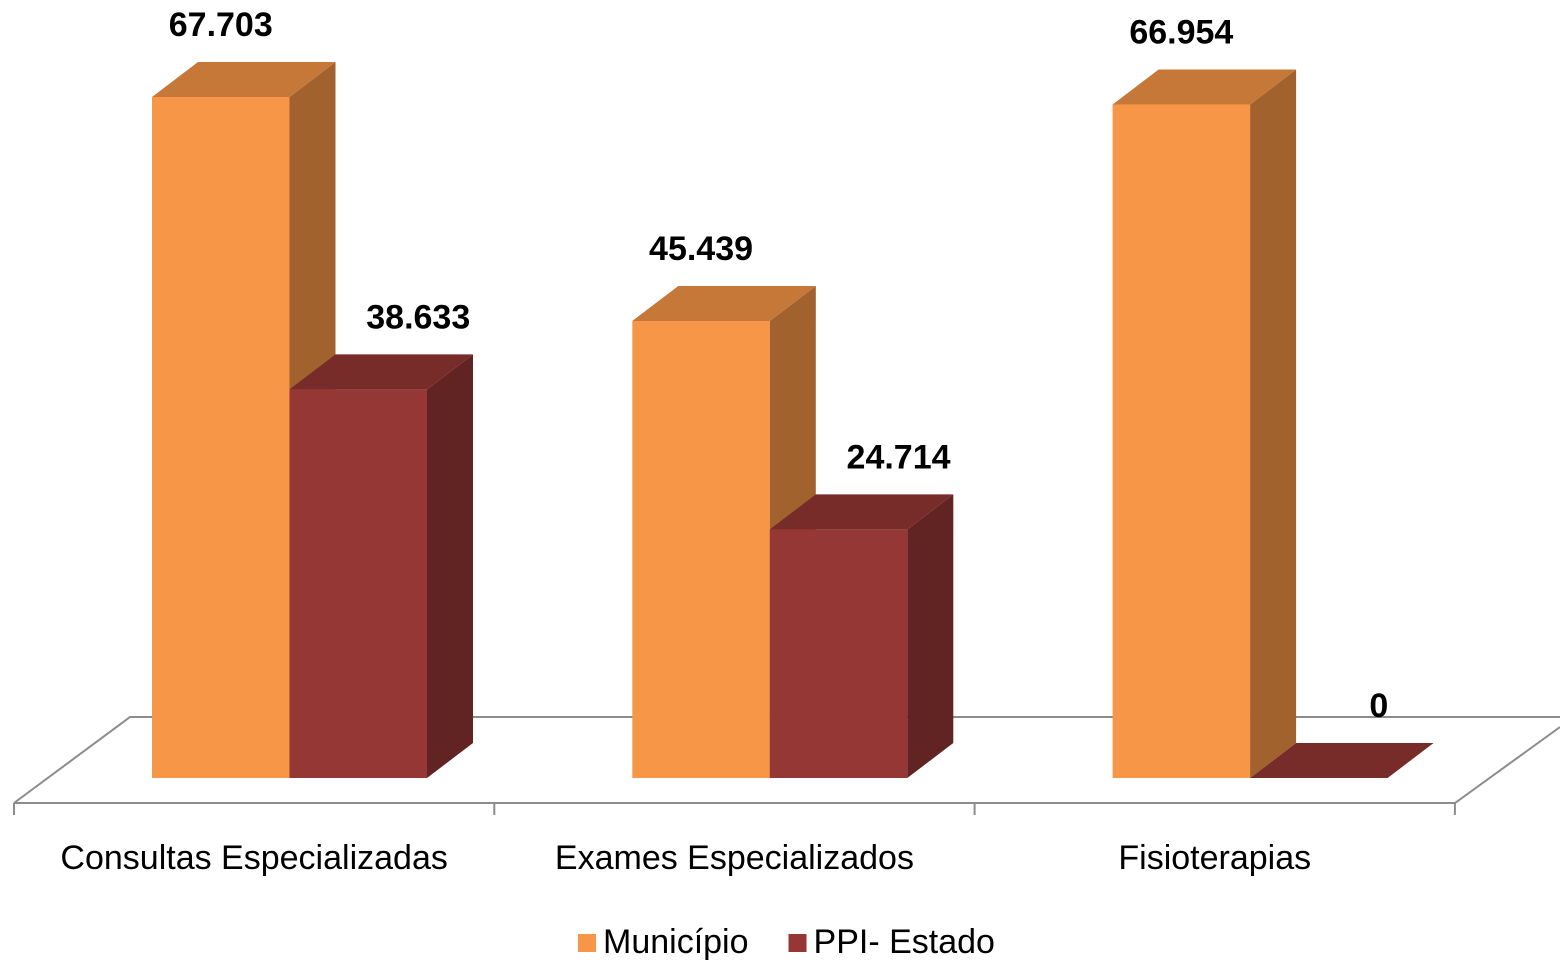  I want to click on floor-back, so click(786, 760).